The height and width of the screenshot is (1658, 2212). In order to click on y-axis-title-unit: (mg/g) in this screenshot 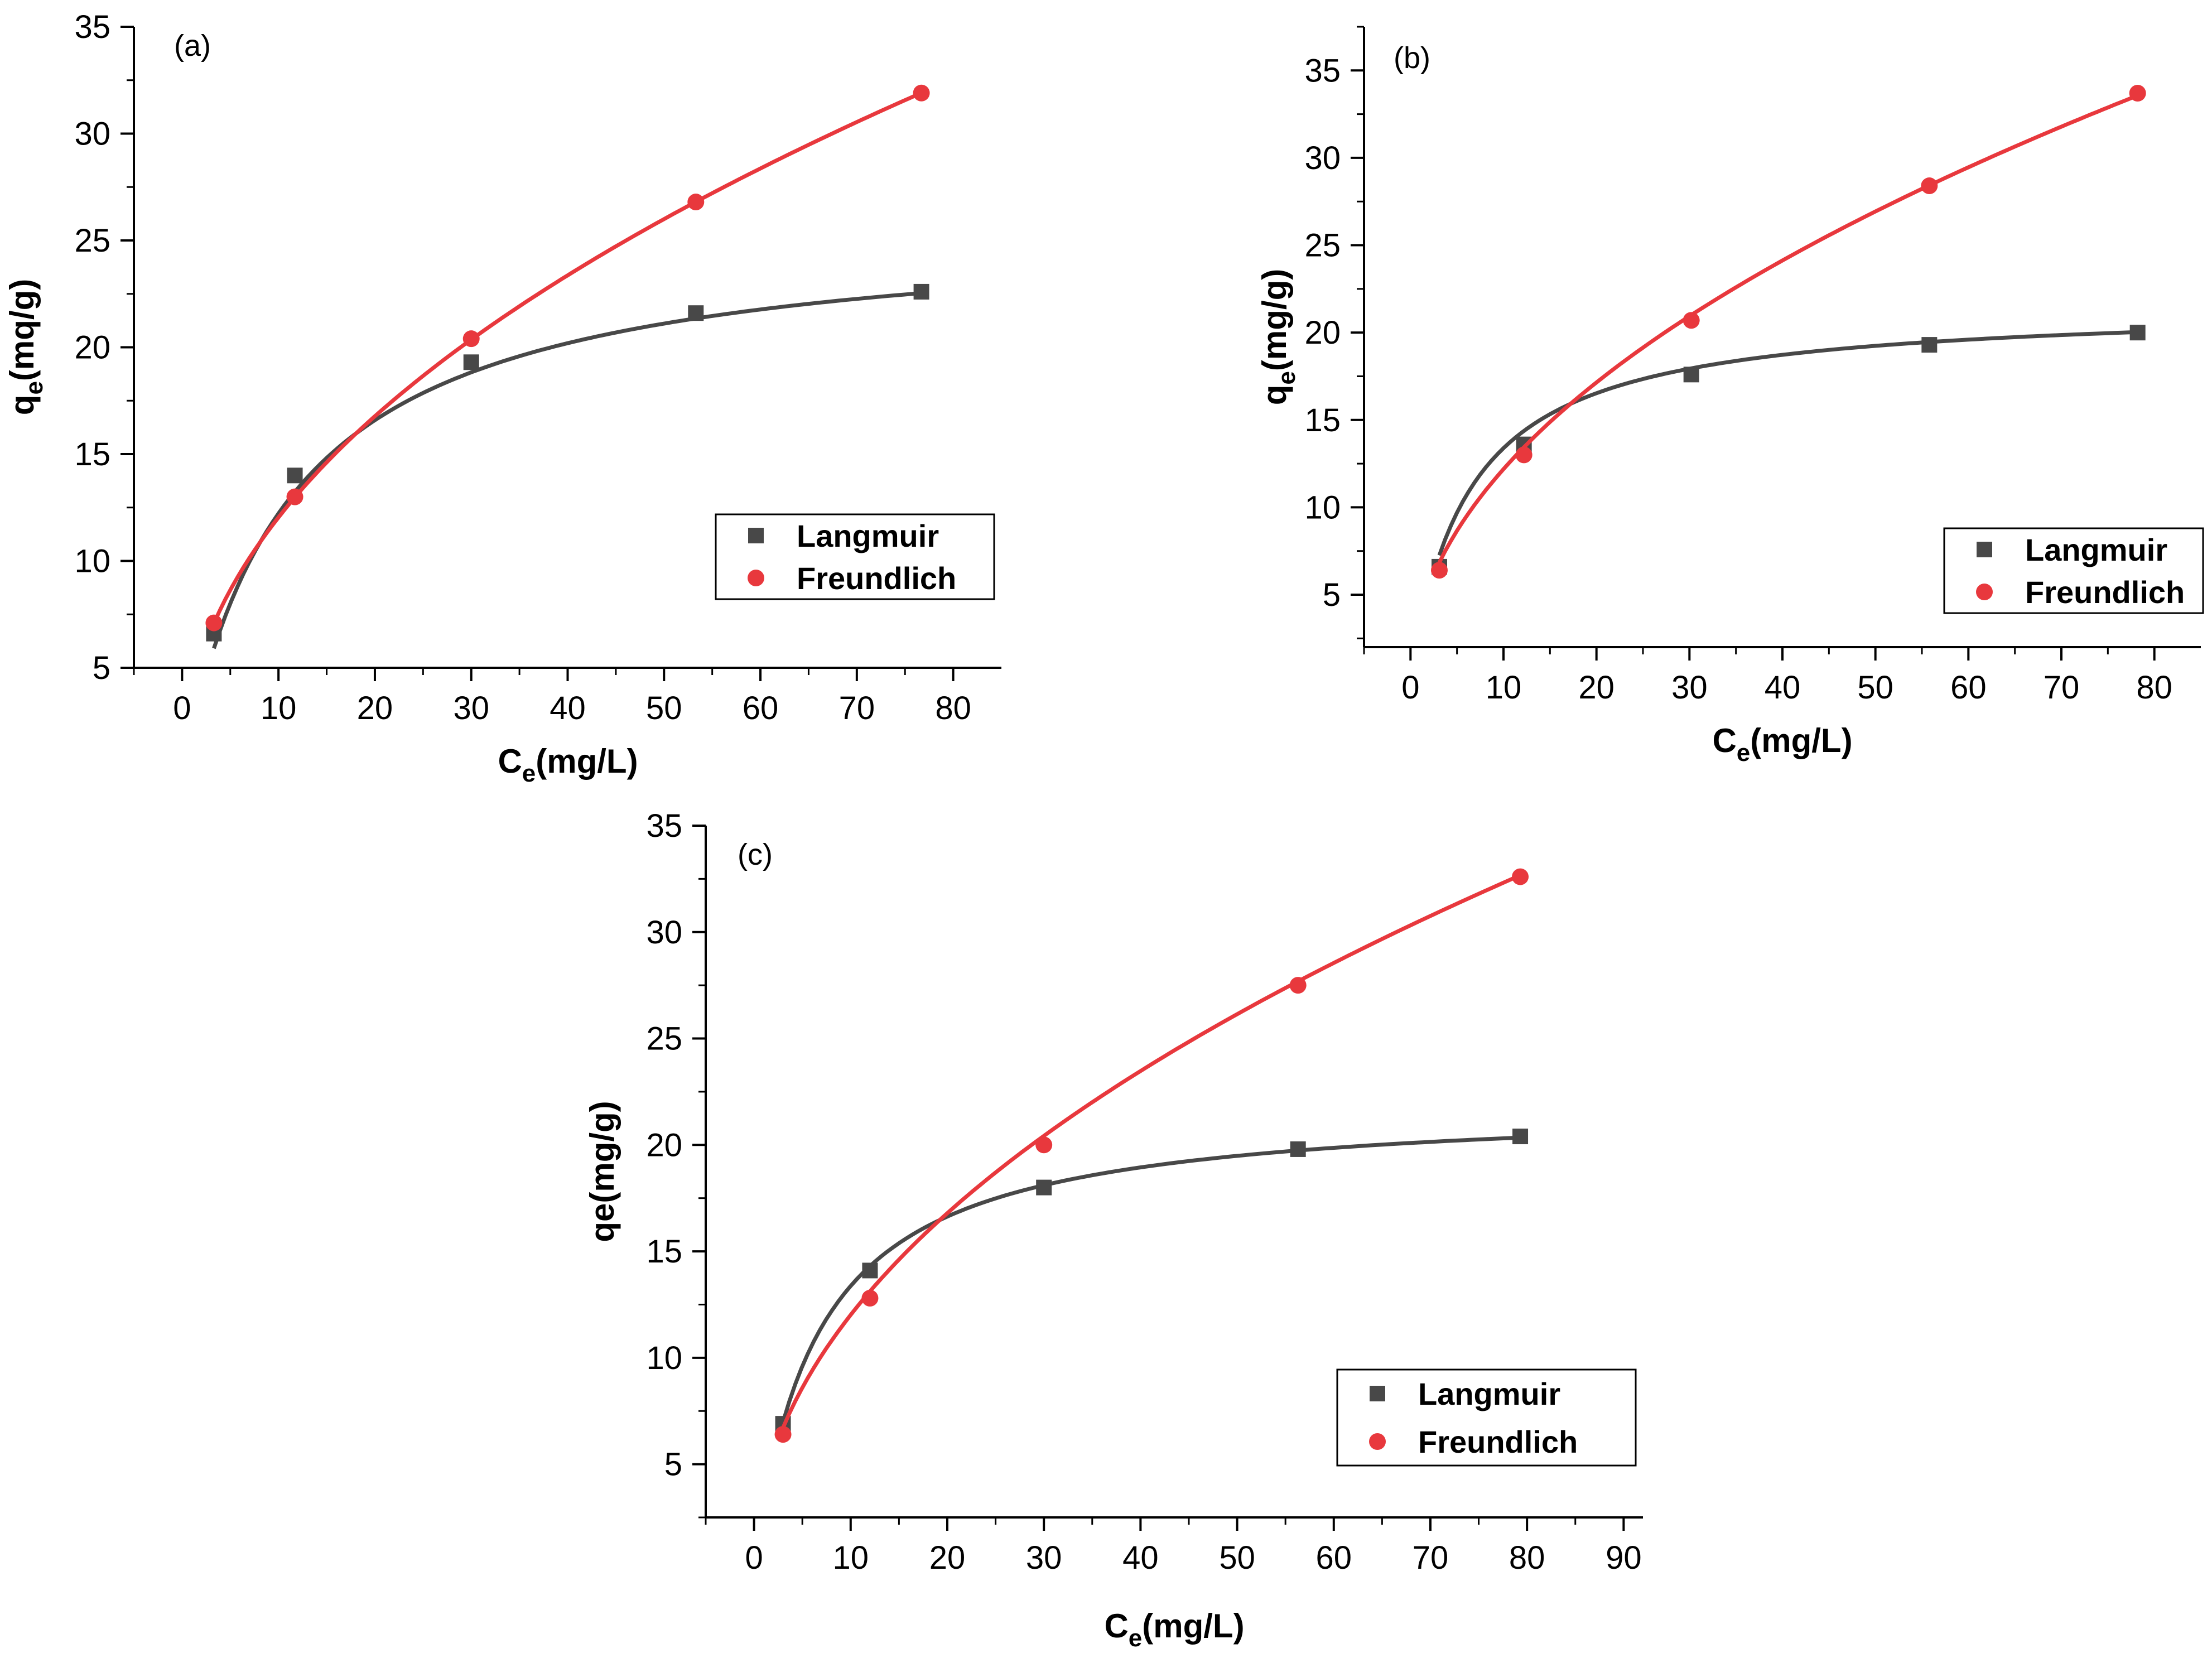, I will do `click(1274, 320)`.